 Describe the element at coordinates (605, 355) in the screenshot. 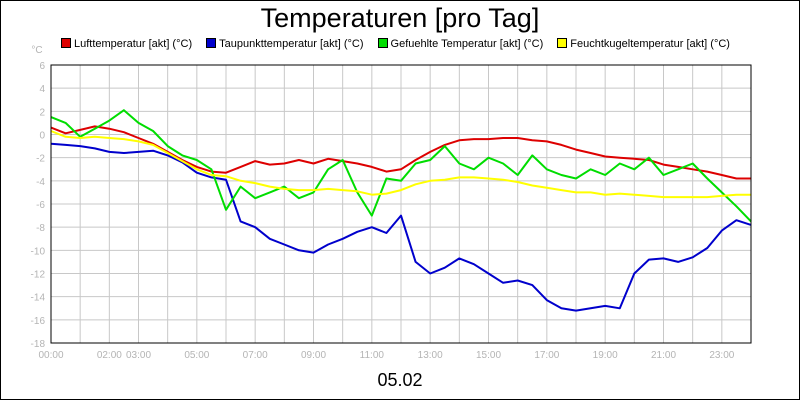

I see `x-tick-label: 19:00` at that location.